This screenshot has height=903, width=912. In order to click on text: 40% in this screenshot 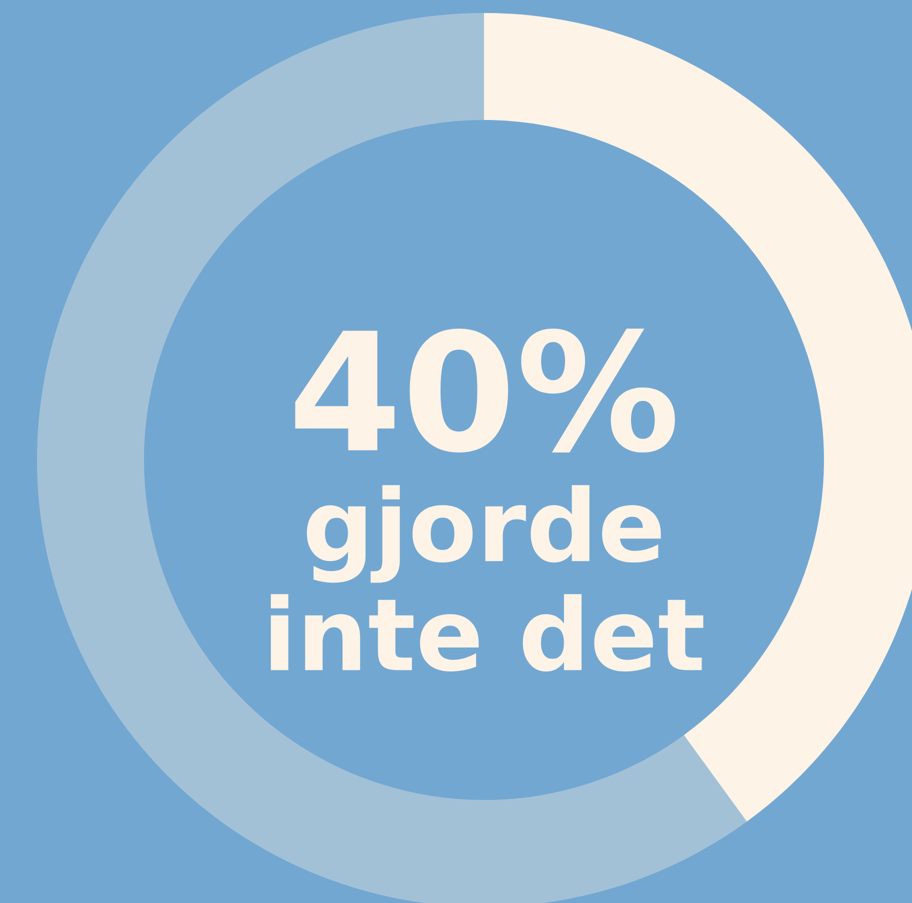, I will do `click(485, 390)`.